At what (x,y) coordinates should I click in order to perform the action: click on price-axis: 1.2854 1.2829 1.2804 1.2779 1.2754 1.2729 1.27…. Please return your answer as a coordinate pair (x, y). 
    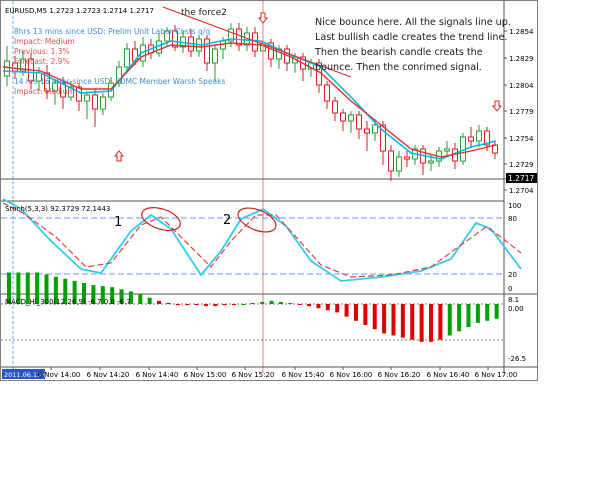
    Looking at the image, I should click on (519, 111).